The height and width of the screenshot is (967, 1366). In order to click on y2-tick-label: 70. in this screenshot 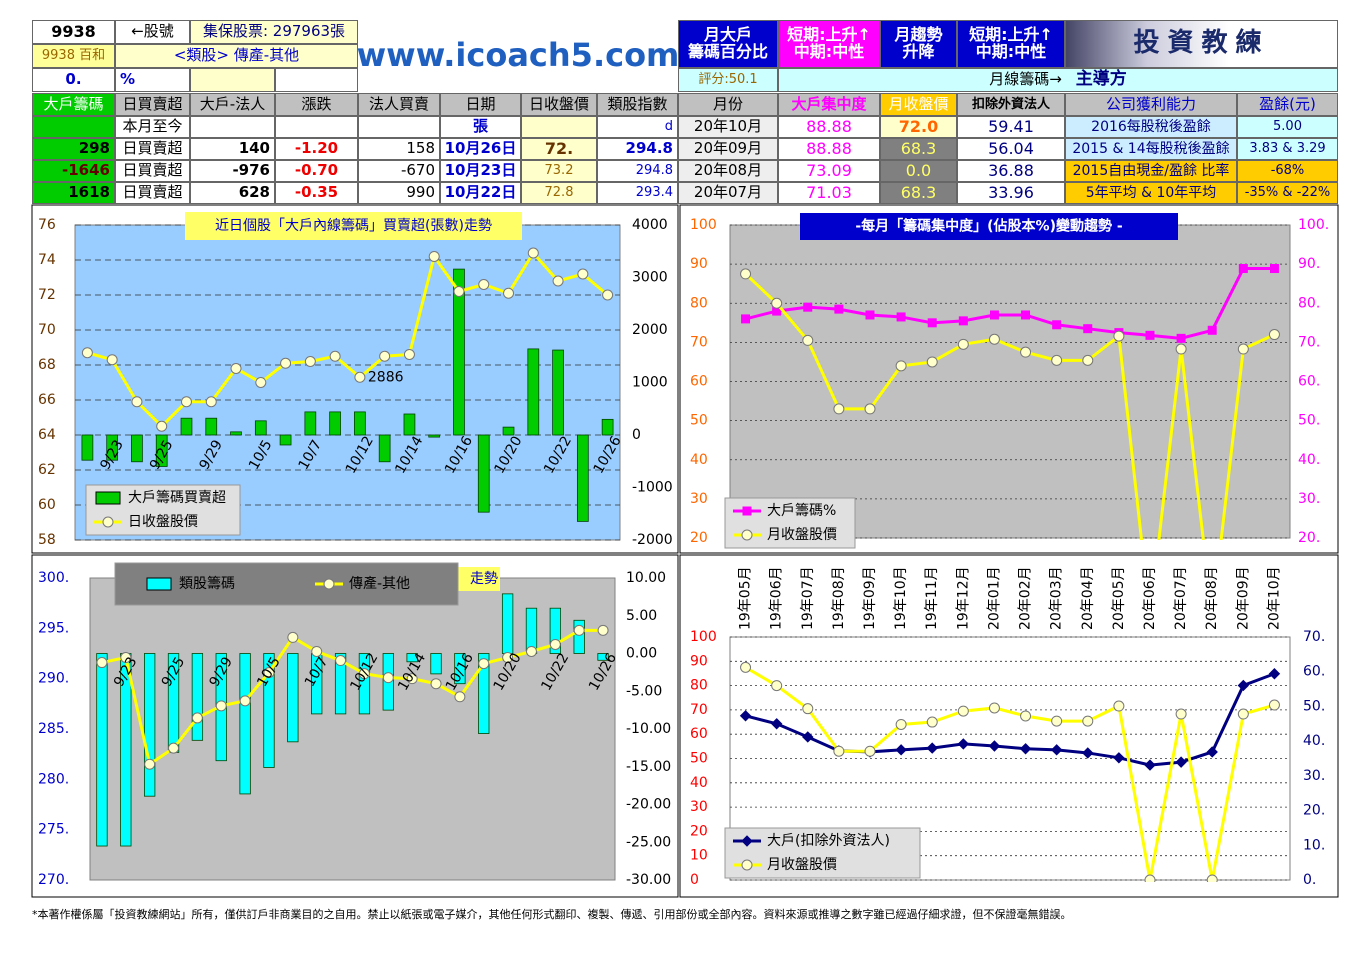, I will do `click(1314, 637)`.